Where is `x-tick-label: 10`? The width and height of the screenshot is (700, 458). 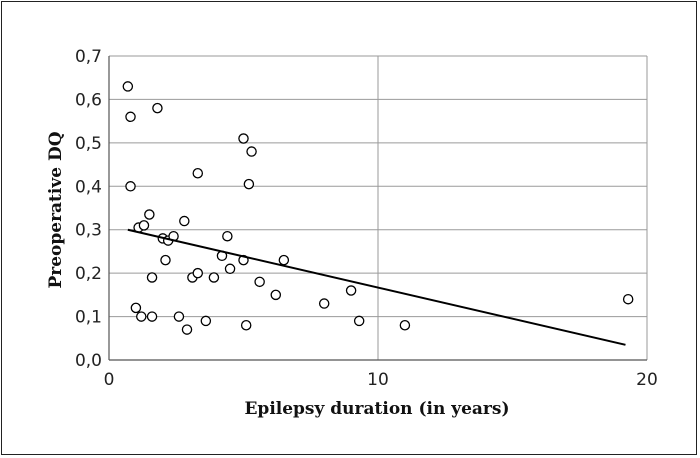
x-tick-label: 10 is located at coordinates (378, 380).